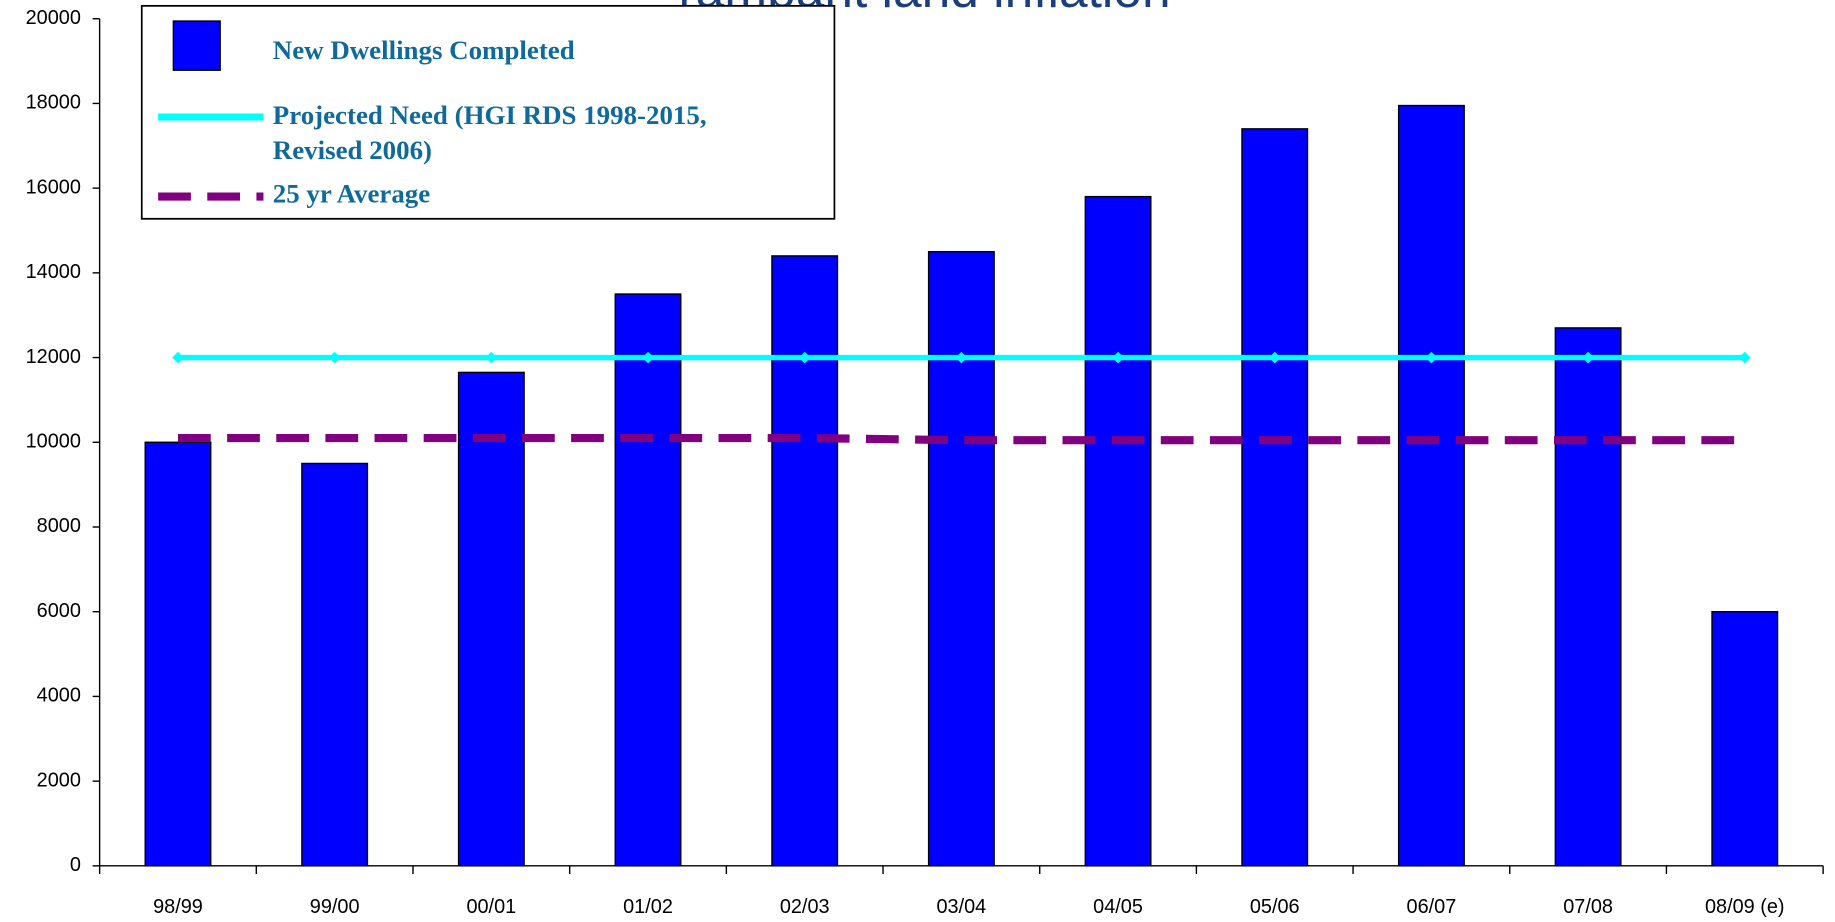  What do you see at coordinates (53, 442) in the screenshot?
I see `y-tick-label: 10000` at bounding box center [53, 442].